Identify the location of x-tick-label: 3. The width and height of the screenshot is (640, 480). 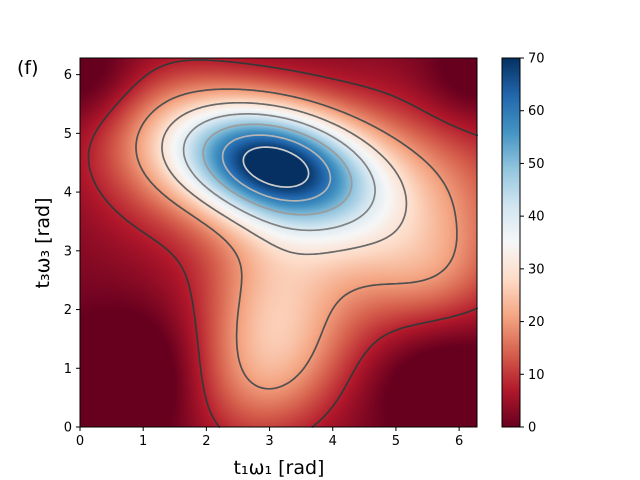
(269, 441).